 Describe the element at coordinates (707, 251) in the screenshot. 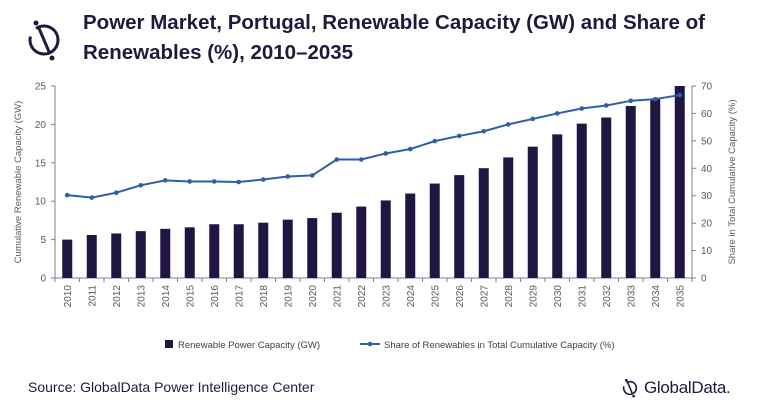

I see `right-tick-label: 10` at that location.